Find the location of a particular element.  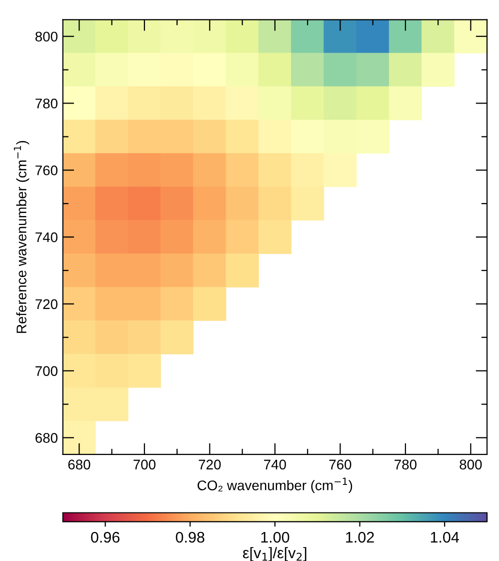

y-tick-label: 760 is located at coordinates (47, 170).